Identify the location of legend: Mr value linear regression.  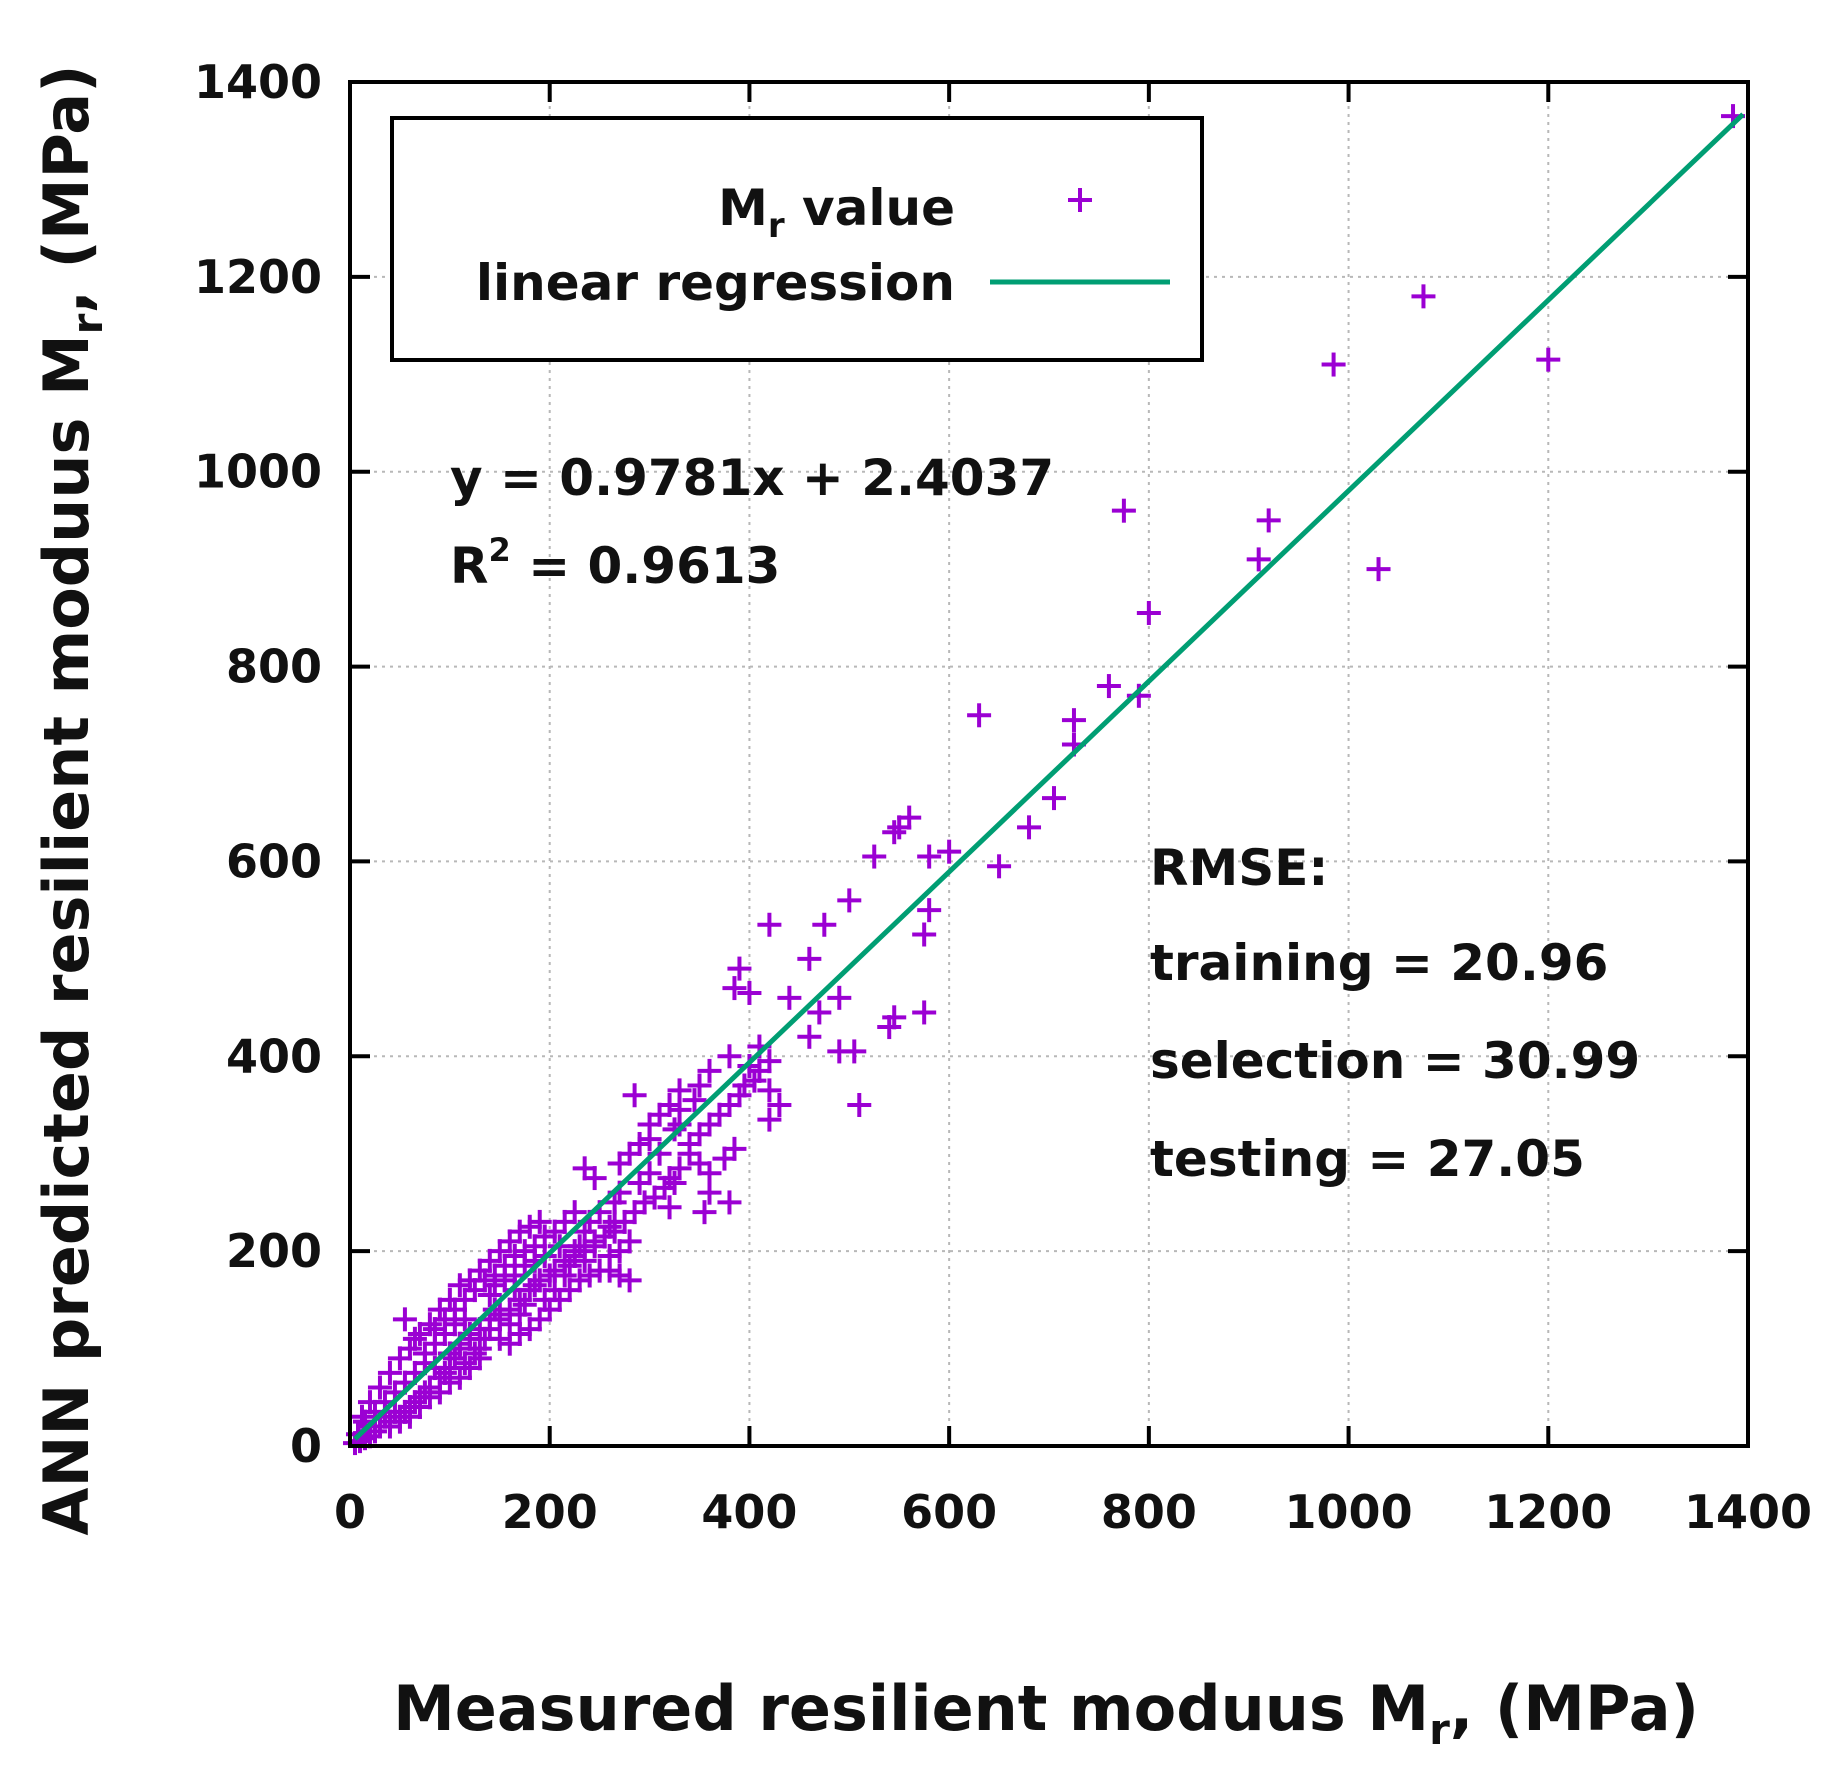
(797, 239).